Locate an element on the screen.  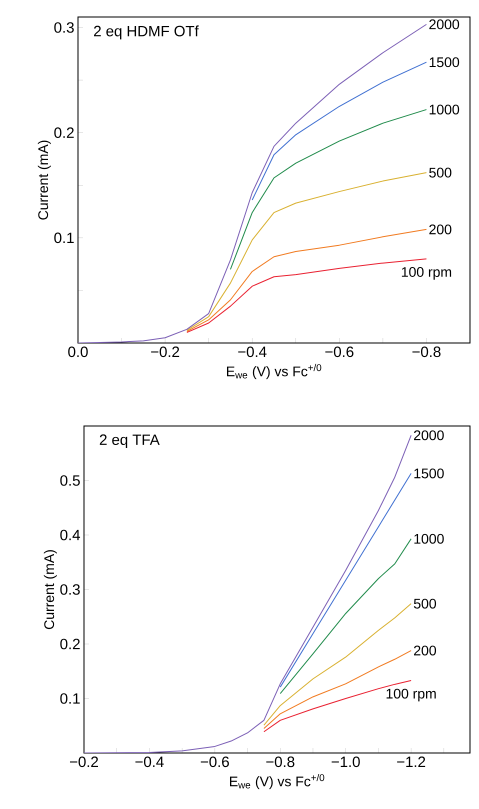
x-tick-label: −1.2 is located at coordinates (411, 761).